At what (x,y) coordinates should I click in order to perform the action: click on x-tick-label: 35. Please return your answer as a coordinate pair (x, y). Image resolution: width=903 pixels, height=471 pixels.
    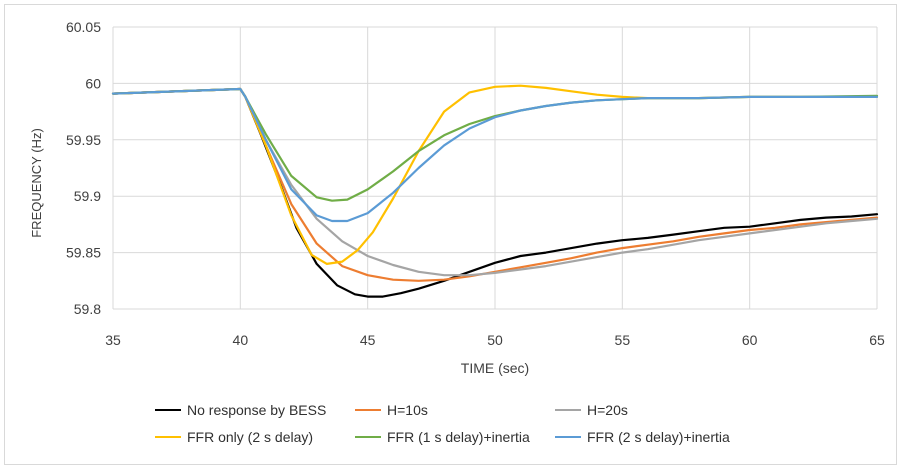
    Looking at the image, I should click on (113, 340).